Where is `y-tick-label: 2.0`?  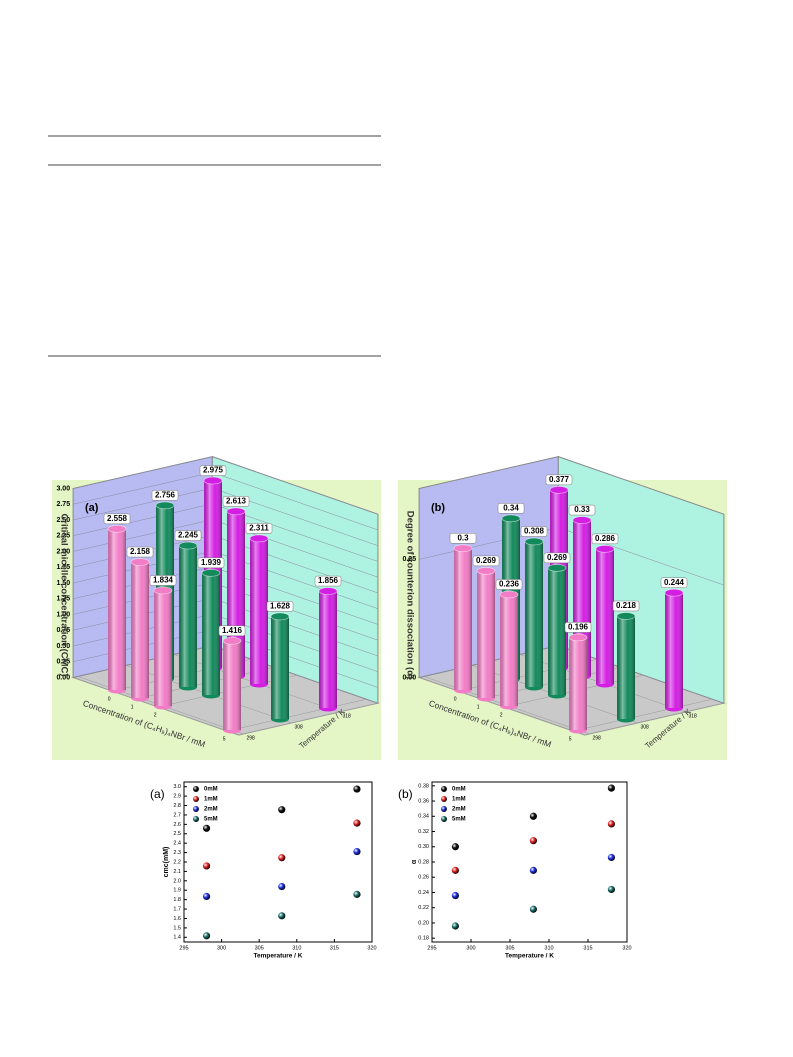
y-tick-label: 2.0 is located at coordinates (177, 881).